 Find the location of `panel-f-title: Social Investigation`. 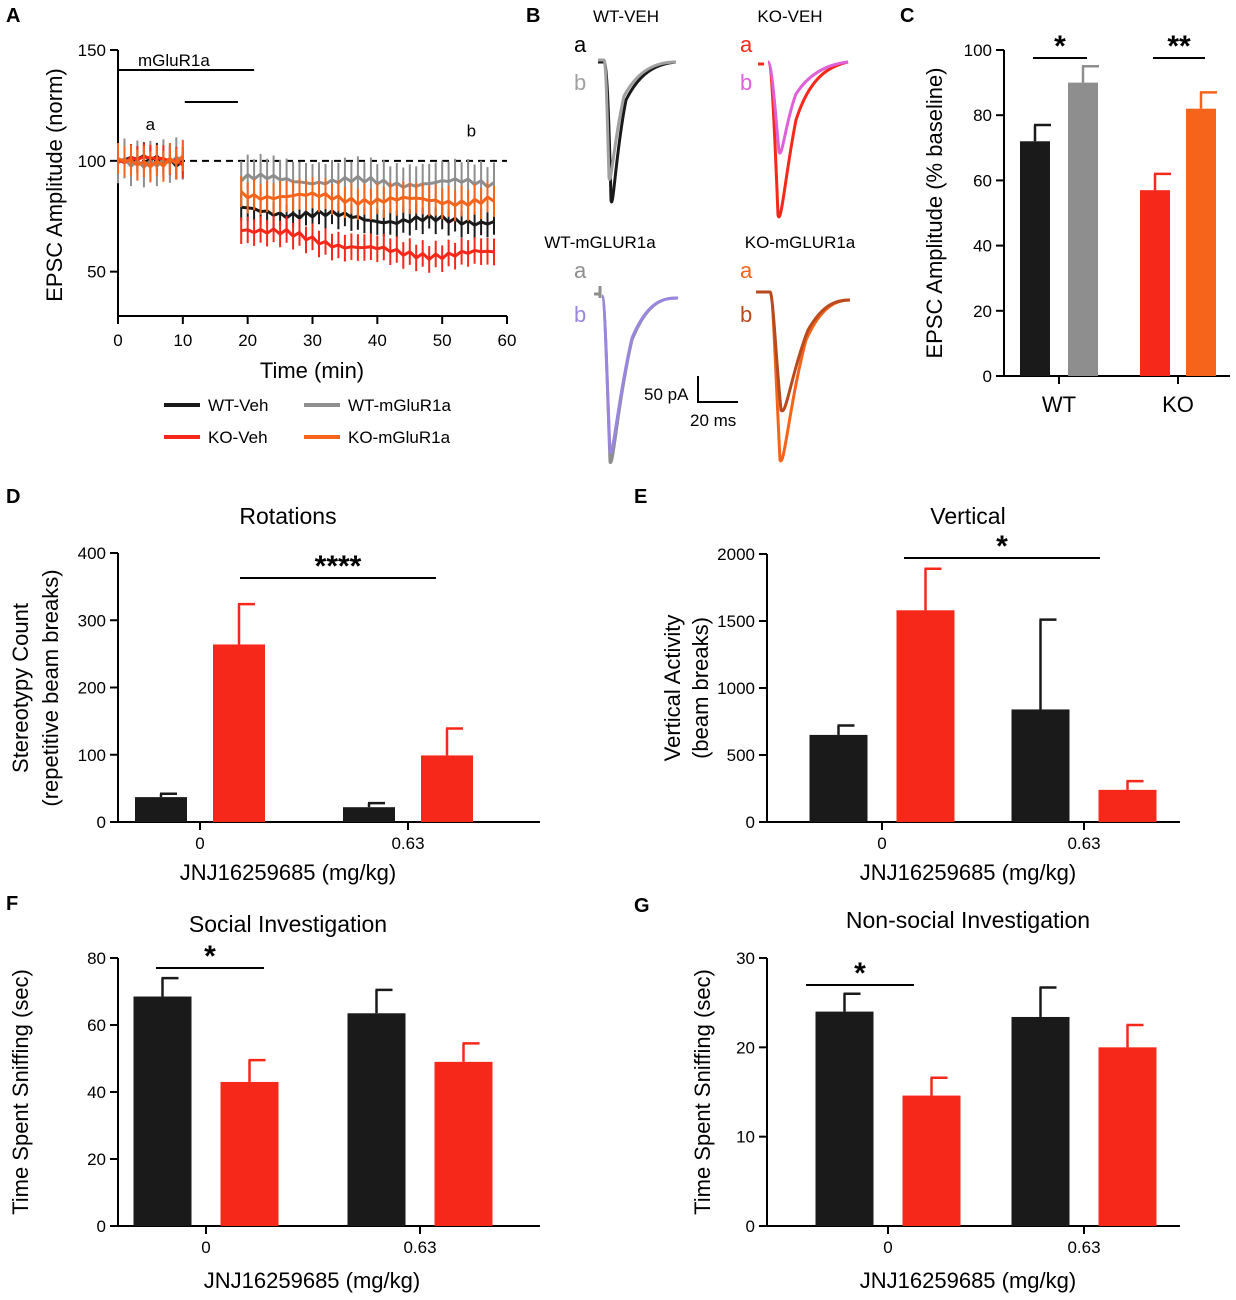

panel-f-title: Social Investigation is located at coordinates (288, 924).